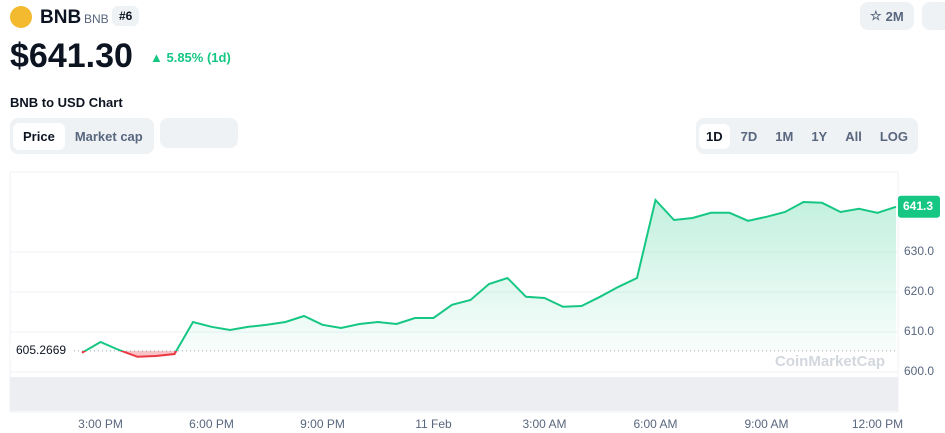  I want to click on baseline-tag-bg, so click(41, 350).